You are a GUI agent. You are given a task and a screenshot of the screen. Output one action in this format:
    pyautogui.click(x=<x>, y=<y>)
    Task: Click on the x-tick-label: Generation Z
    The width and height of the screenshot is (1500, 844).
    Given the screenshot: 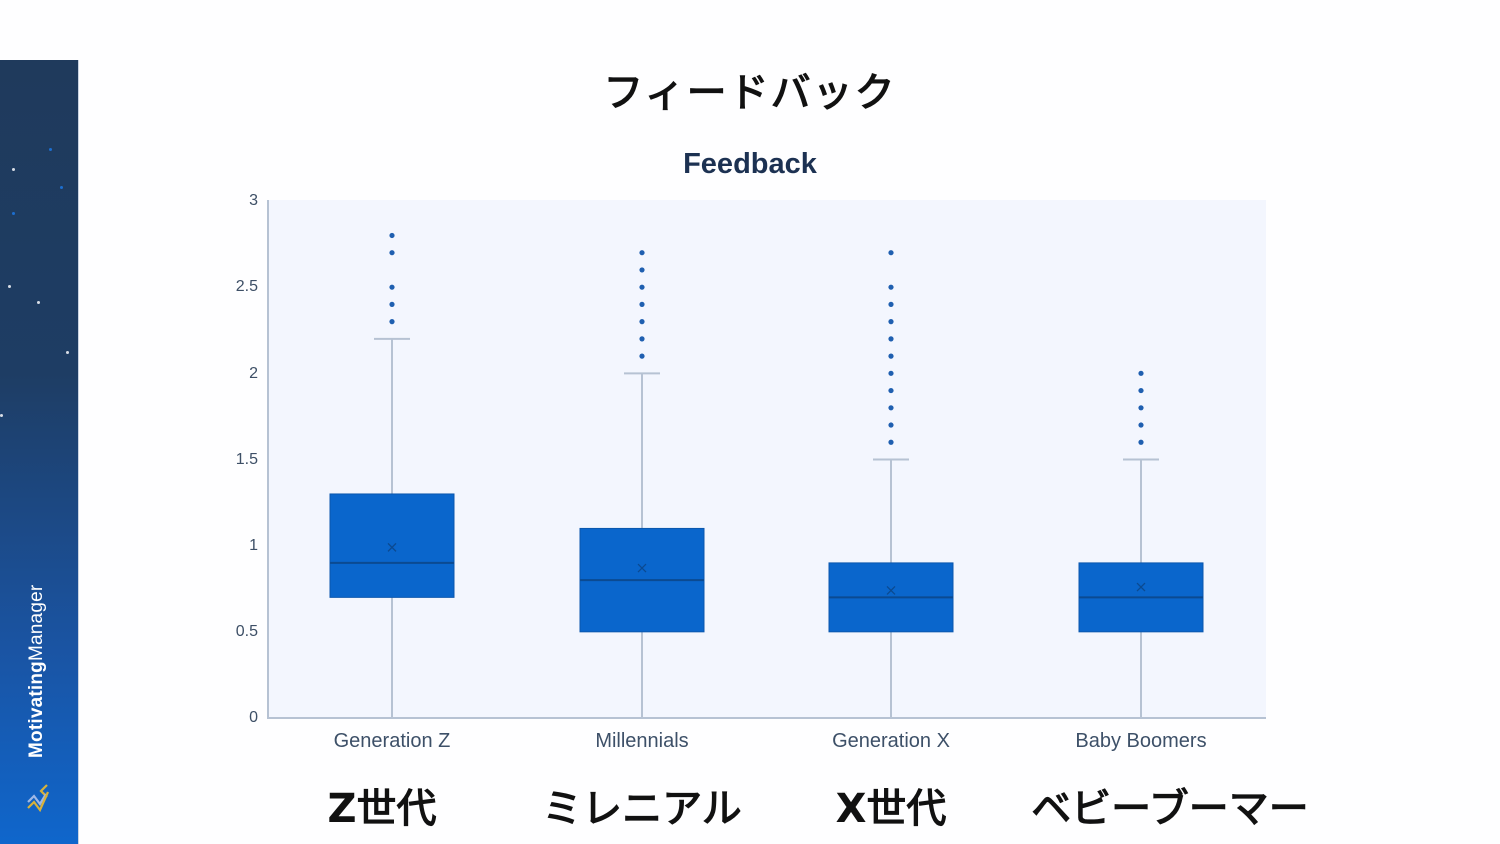 What is the action you would take?
    pyautogui.click(x=392, y=741)
    